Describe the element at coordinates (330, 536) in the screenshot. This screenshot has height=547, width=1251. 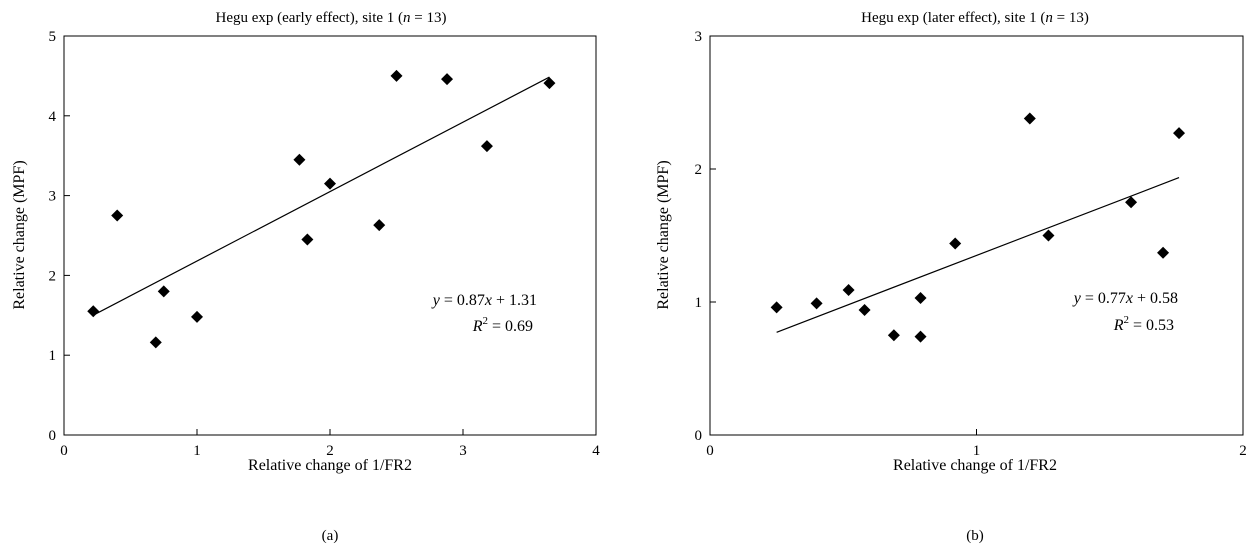
I see `panel-caption: (a)` at that location.